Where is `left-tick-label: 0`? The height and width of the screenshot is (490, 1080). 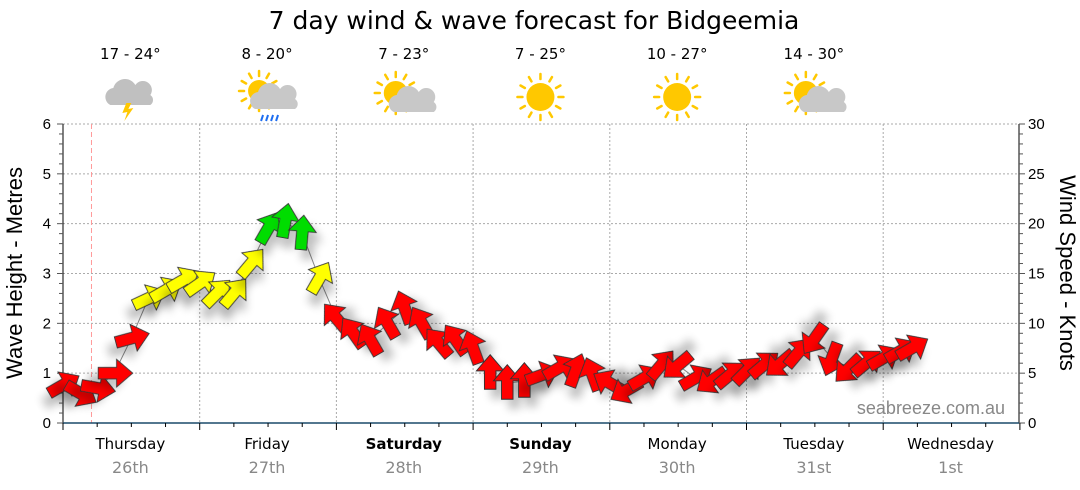
left-tick-label: 0 is located at coordinates (47, 423).